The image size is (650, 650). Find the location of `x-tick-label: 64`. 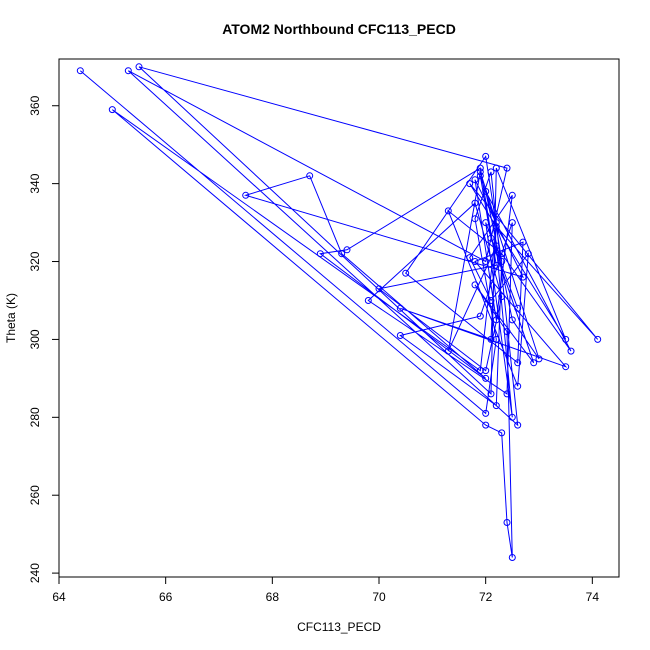

x-tick-label: 64 is located at coordinates (59, 597).